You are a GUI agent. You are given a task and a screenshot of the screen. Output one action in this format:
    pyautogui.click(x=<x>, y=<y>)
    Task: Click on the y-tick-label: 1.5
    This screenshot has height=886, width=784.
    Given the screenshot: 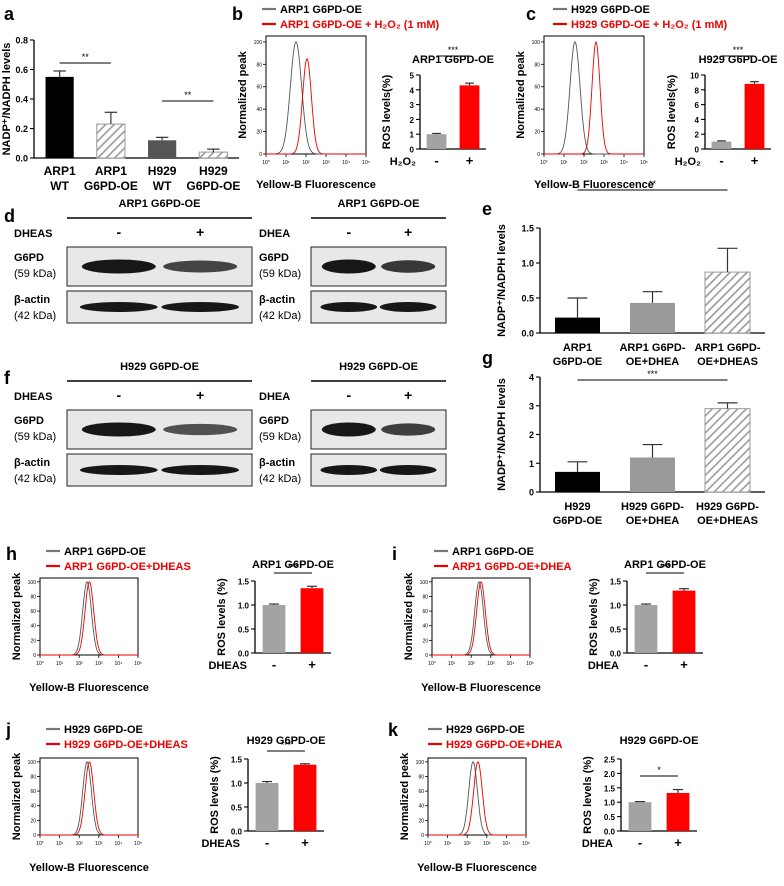 What is the action you would take?
    pyautogui.click(x=527, y=229)
    